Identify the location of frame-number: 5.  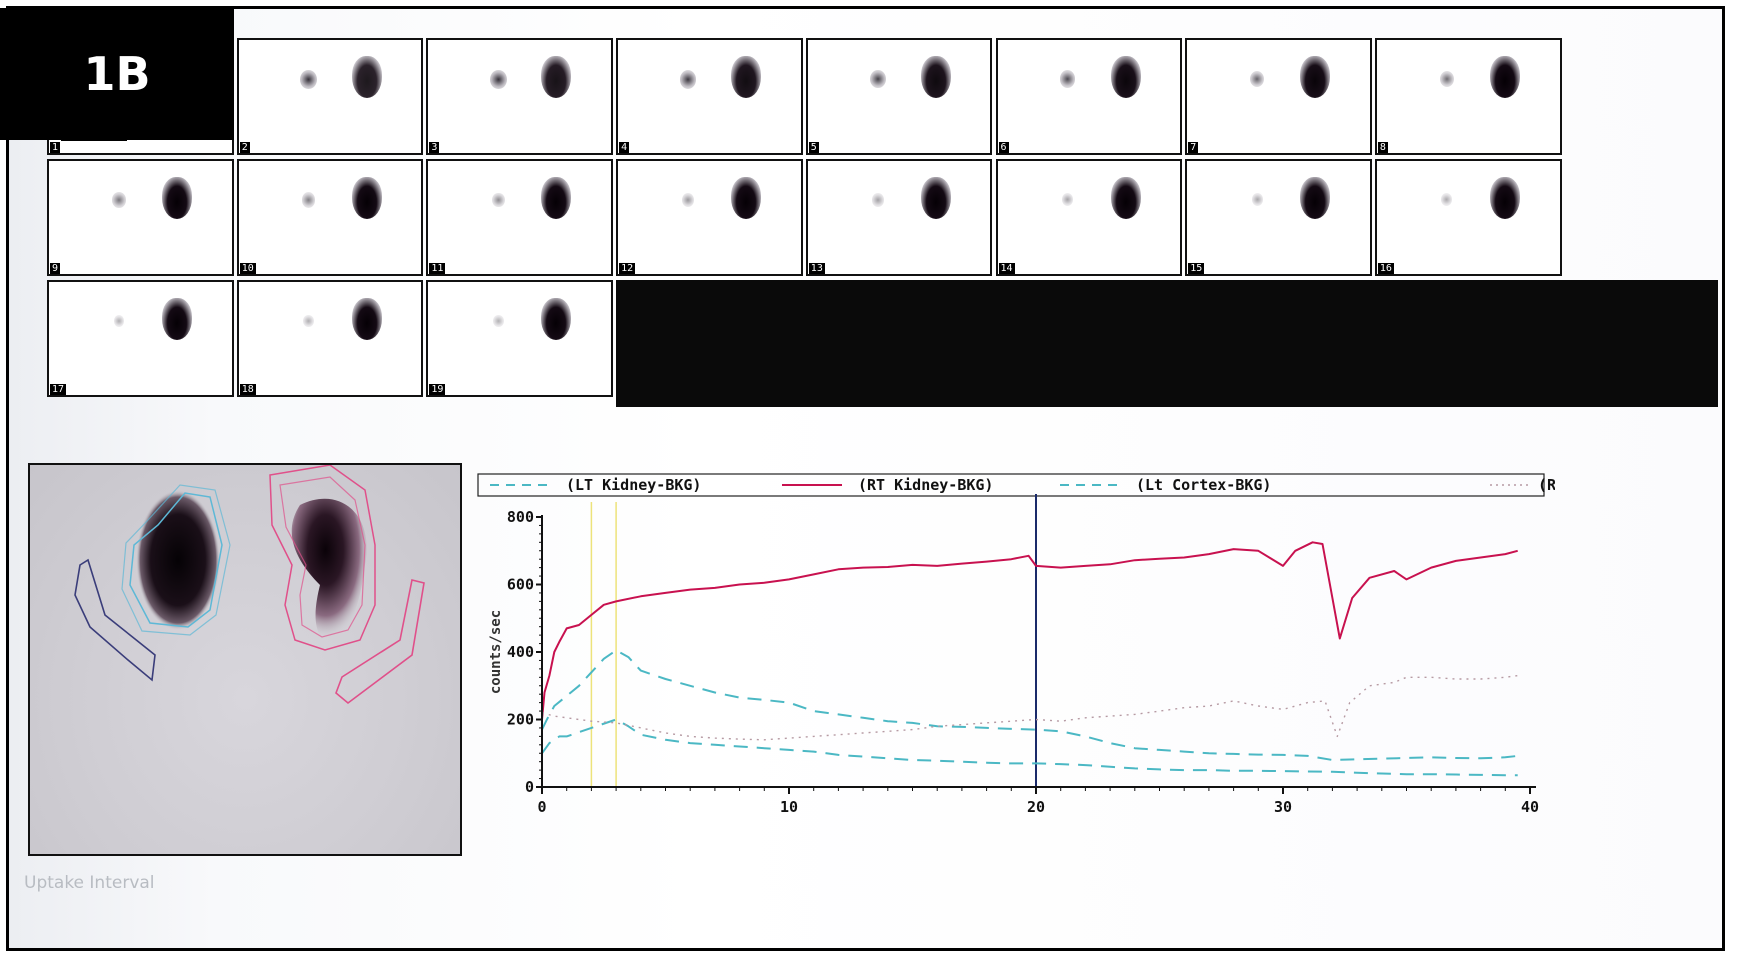
(813, 147).